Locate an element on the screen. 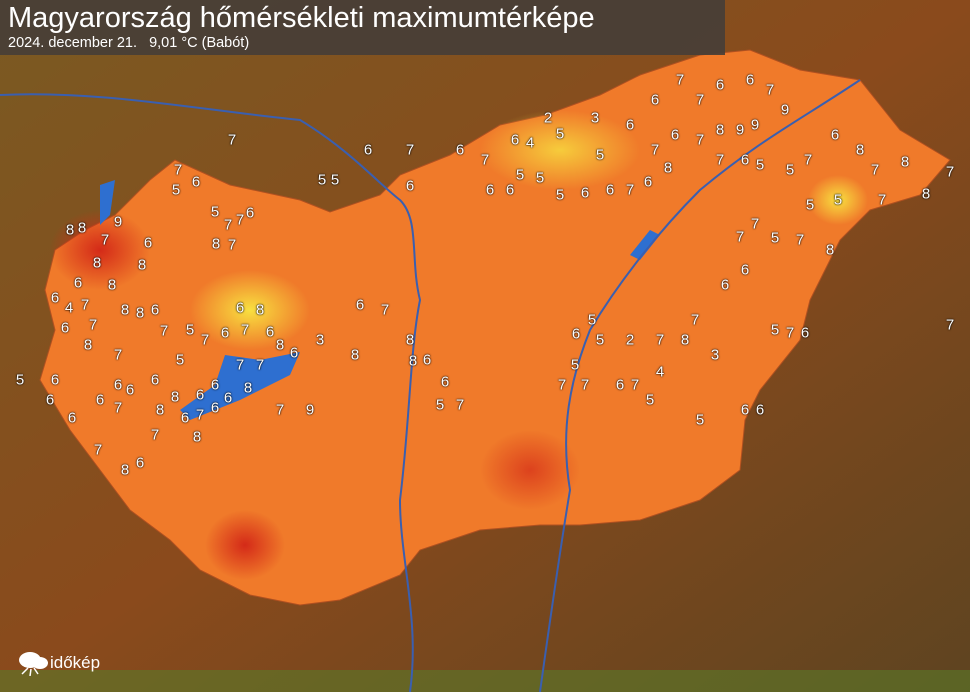 Image resolution: width=970 pixels, height=692 pixels. page-title: Magyarország hőmérsékleti maximumtérképe is located at coordinates (301, 18).